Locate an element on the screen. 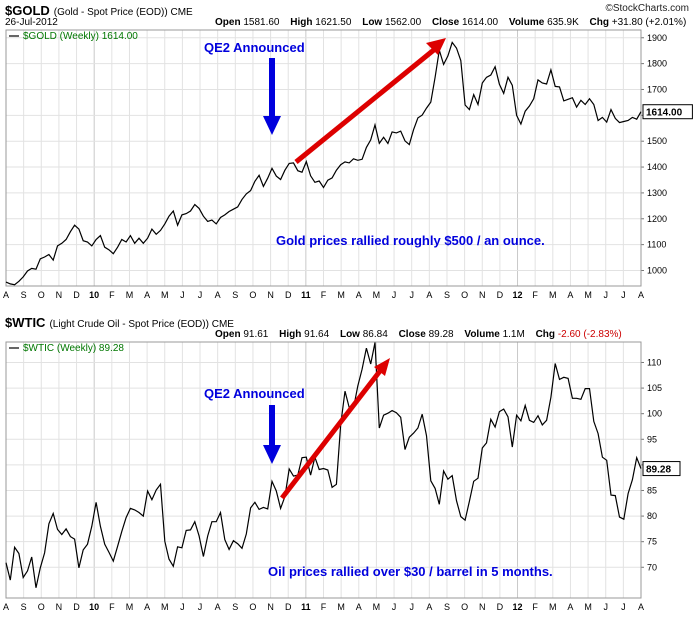 Image resolution: width=695 pixels, height=624 pixels. quote-low: Low 1562.00 is located at coordinates (391, 22).